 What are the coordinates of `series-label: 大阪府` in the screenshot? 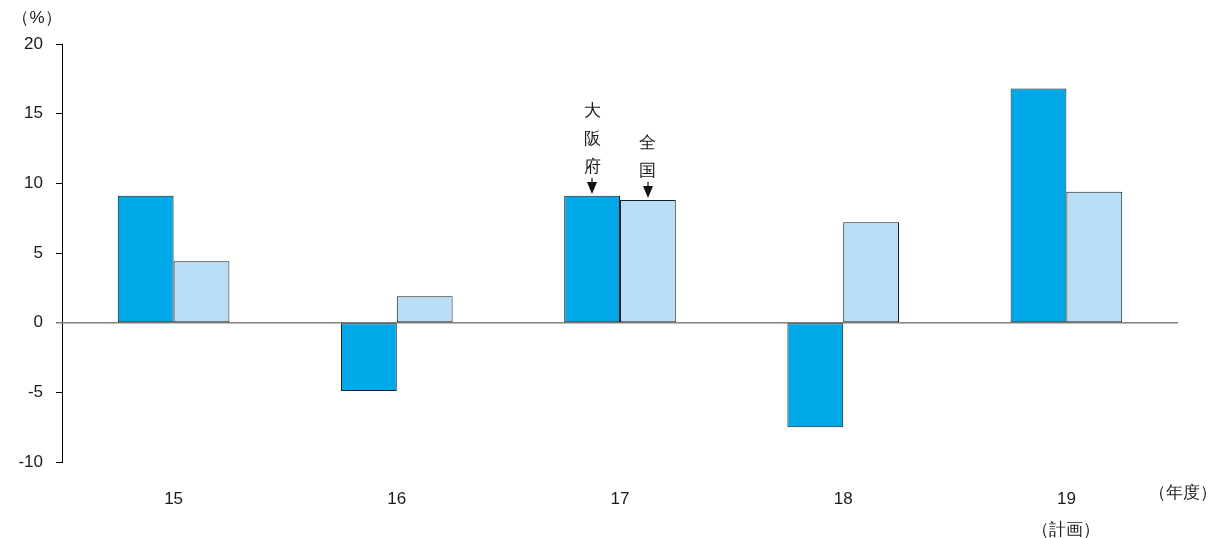 It's located at (592, 138).